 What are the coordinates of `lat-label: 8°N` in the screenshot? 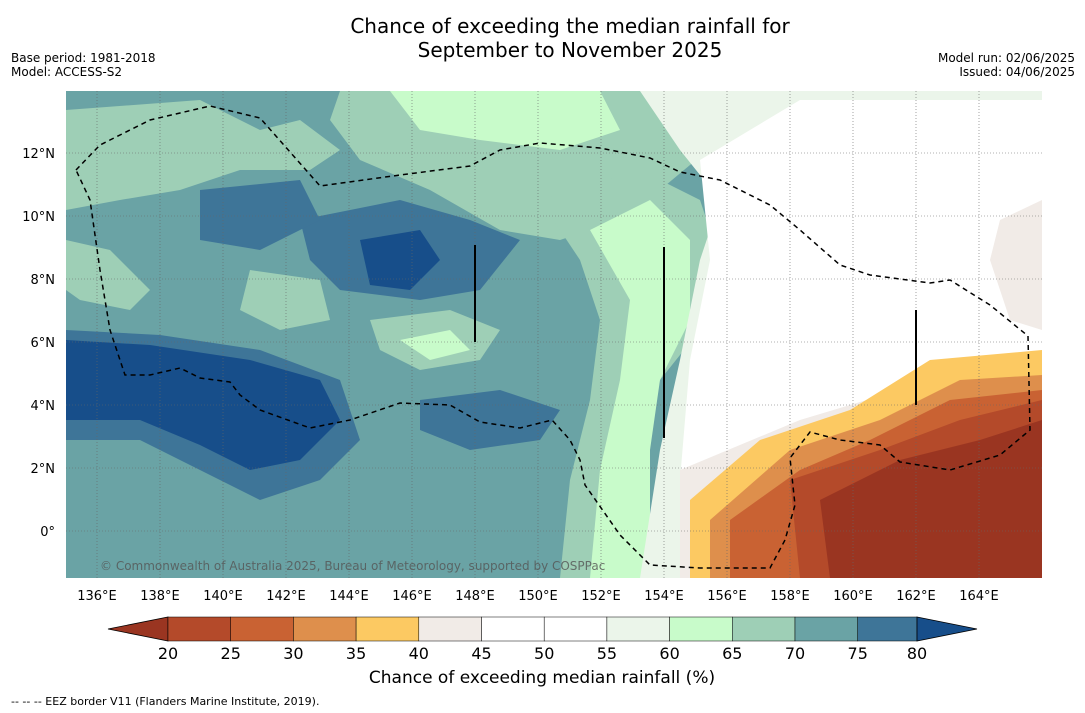 It's located at (43, 280).